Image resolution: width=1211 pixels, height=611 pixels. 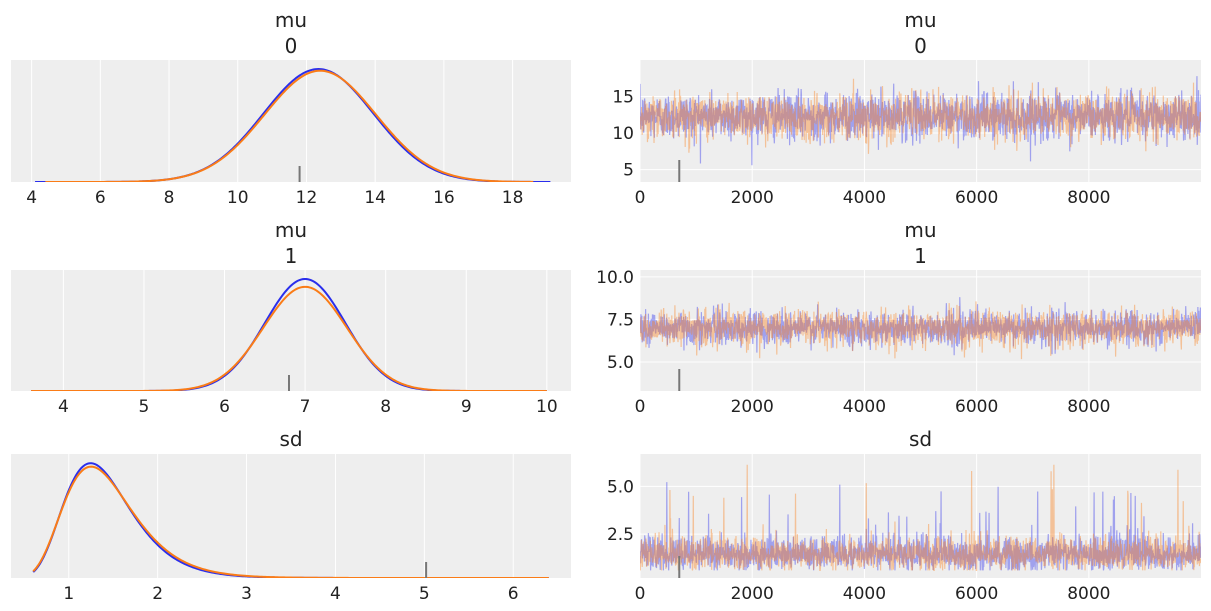 I want to click on x-tick-label: 16, so click(x=444, y=198).